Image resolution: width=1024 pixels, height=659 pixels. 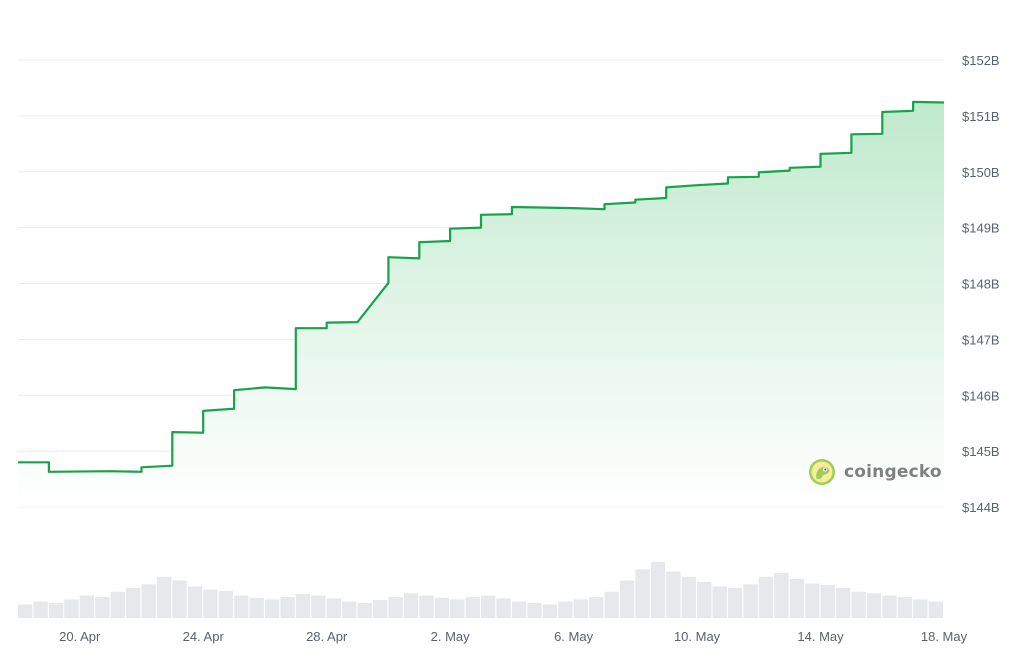 What do you see at coordinates (697, 636) in the screenshot?
I see `x-tick-label: 10. May` at bounding box center [697, 636].